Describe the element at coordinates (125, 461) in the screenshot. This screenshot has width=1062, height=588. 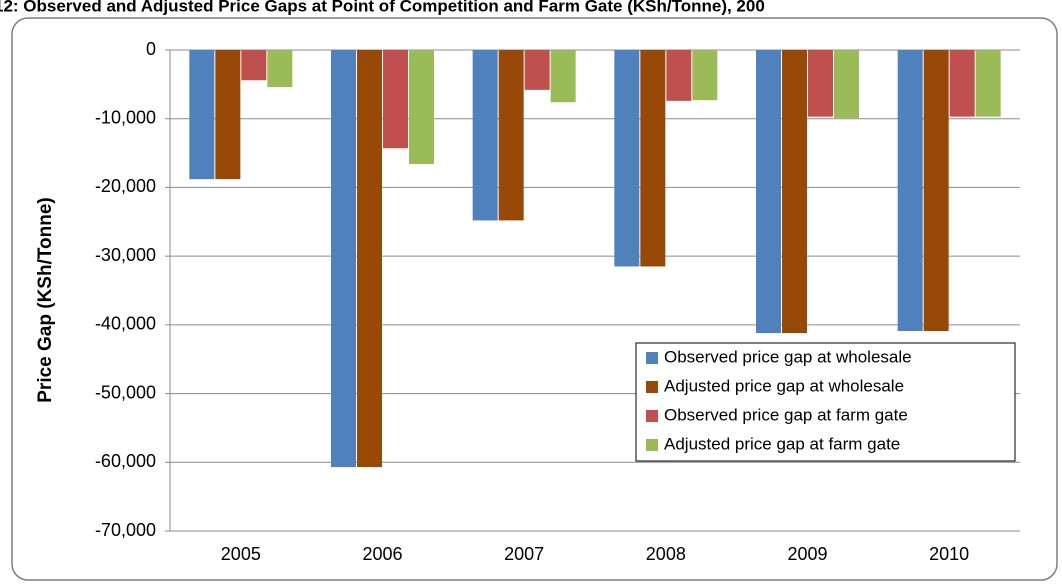
I see `y-tick-label: -60,000` at that location.